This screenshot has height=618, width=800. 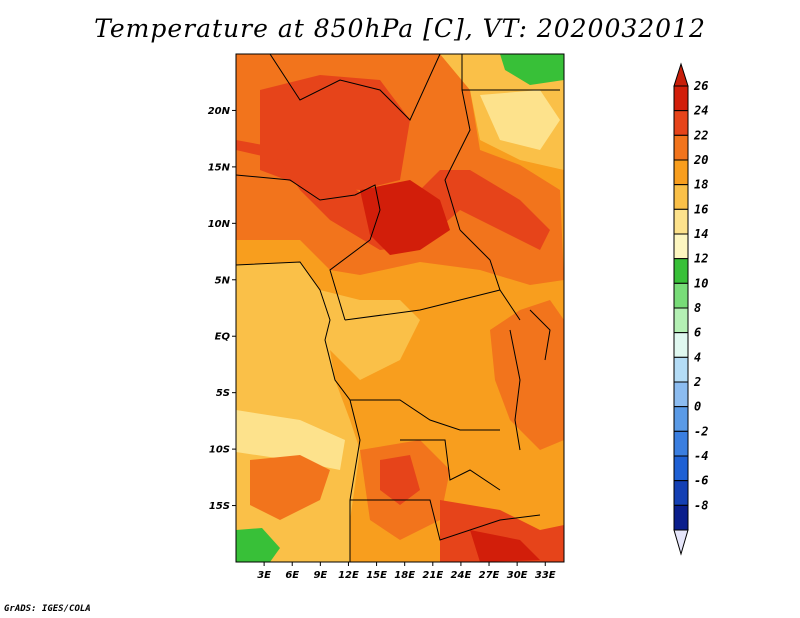 What do you see at coordinates (405, 217) in the screenshot?
I see `field-north-hottest` at bounding box center [405, 217].